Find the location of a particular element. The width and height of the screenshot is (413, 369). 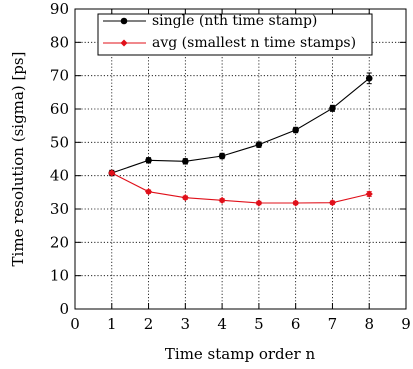

legend-marker-single is located at coordinates (124, 21).